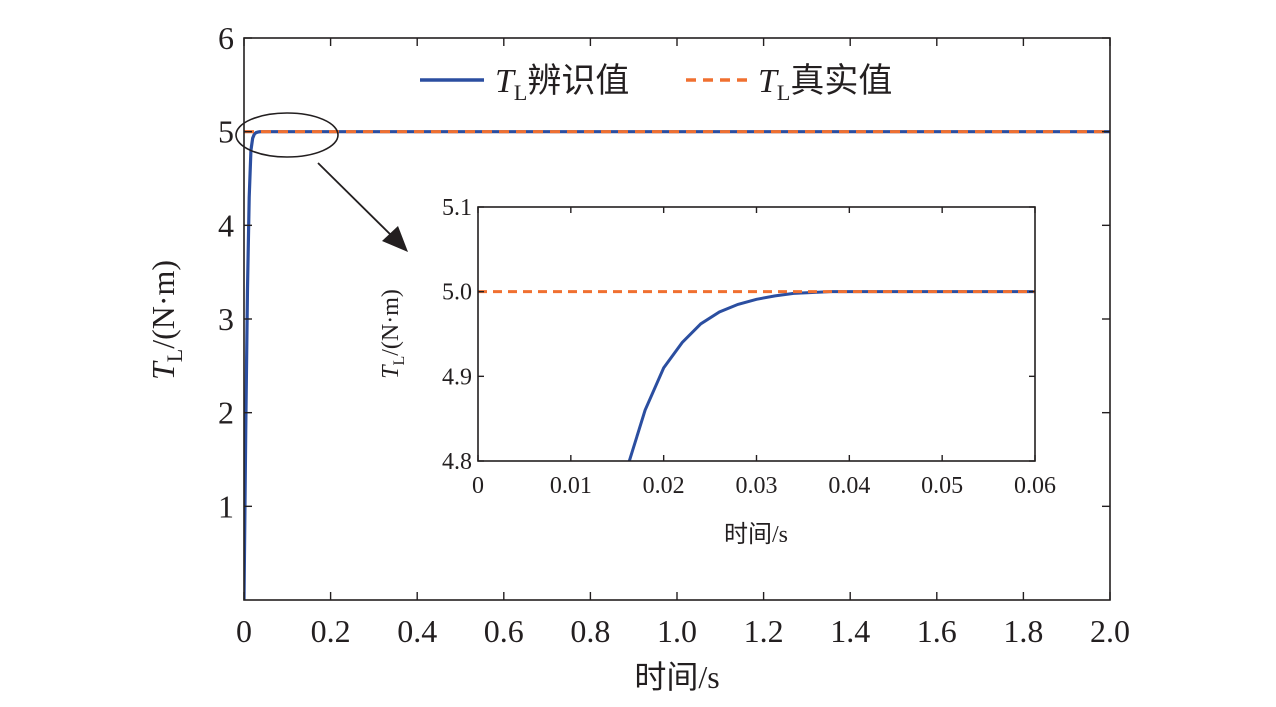 This screenshot has width=1276, height=707. Describe the element at coordinates (942, 486) in the screenshot. I see `inset-x-tick-label: 0.05` at that location.